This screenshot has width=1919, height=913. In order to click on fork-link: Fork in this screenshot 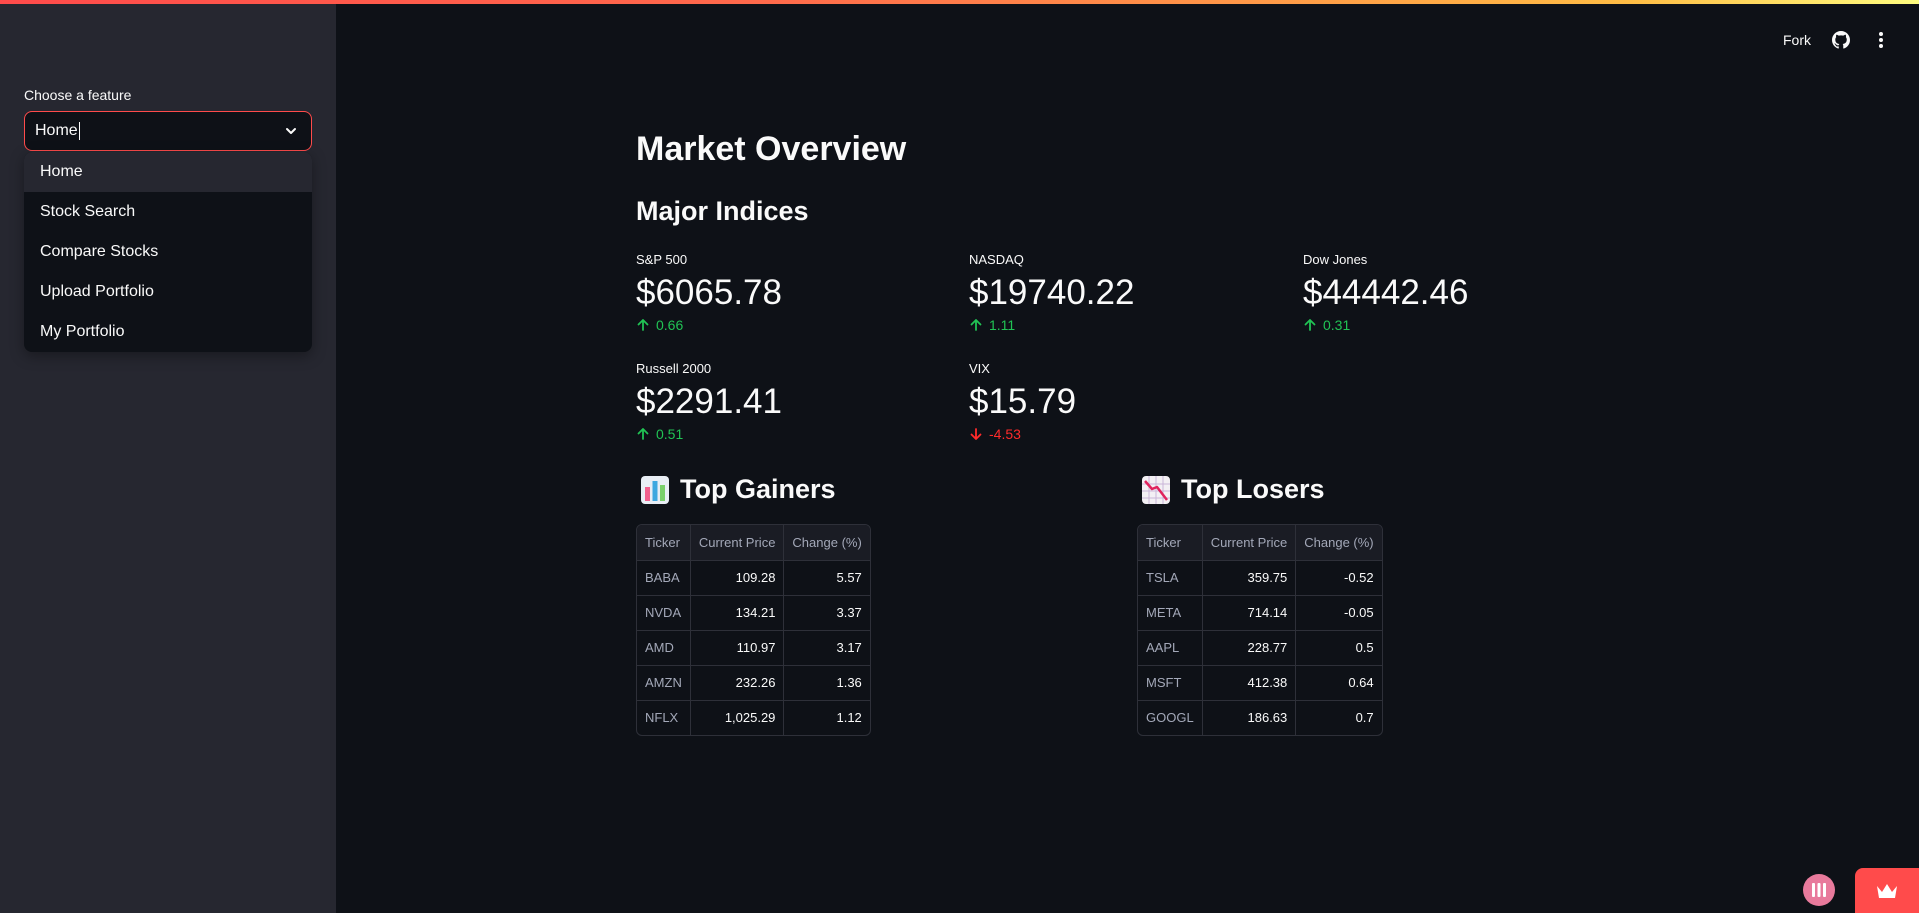, I will do `click(1797, 40)`.